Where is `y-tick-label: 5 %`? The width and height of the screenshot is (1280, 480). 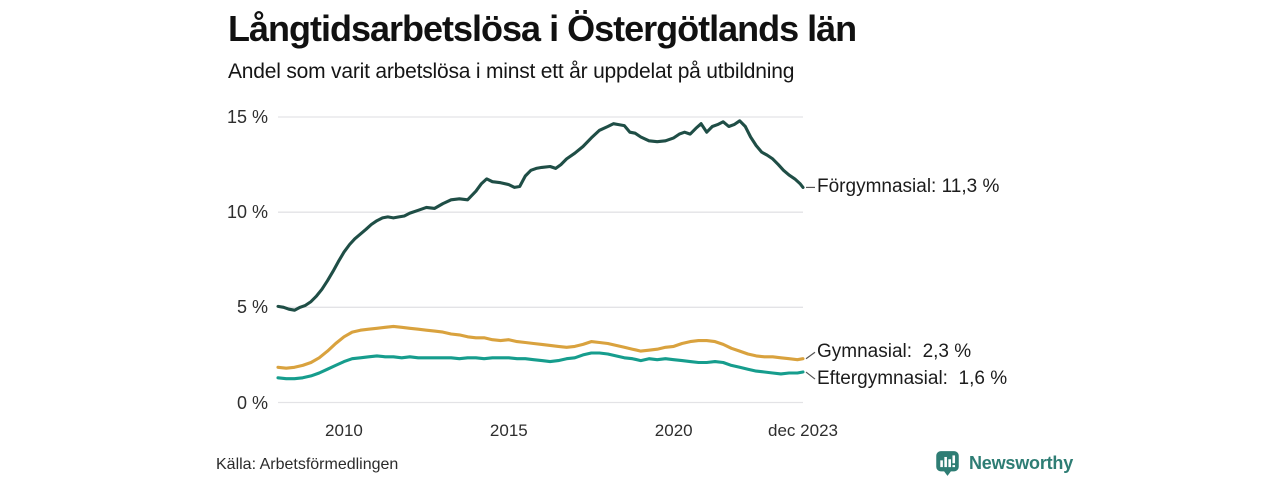
y-tick-label: 5 % is located at coordinates (252, 307).